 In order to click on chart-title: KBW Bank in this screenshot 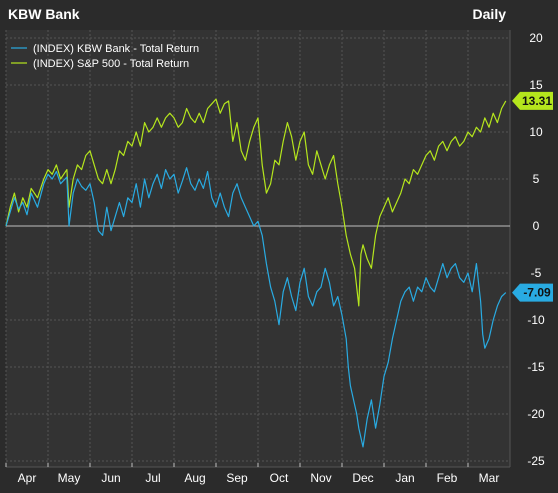, I will do `click(44, 14)`.